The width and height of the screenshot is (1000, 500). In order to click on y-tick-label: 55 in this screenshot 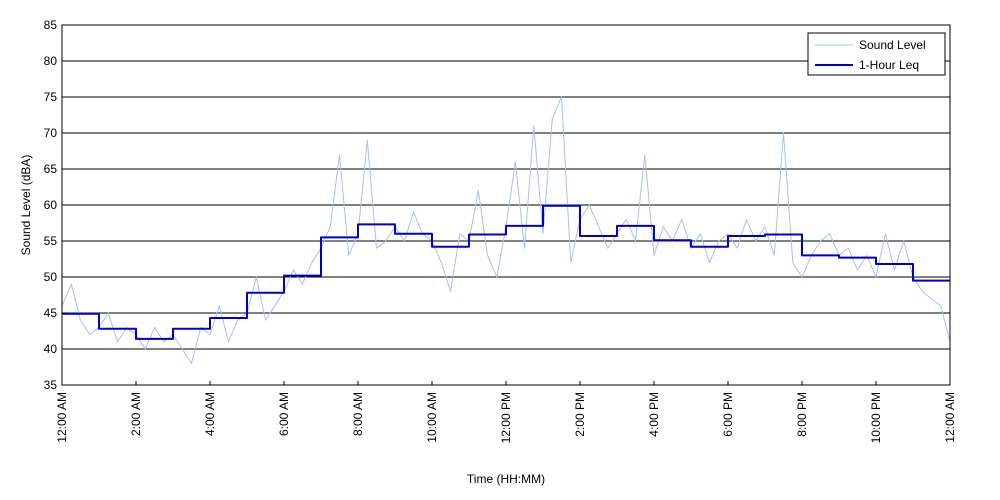, I will do `click(51, 241)`.